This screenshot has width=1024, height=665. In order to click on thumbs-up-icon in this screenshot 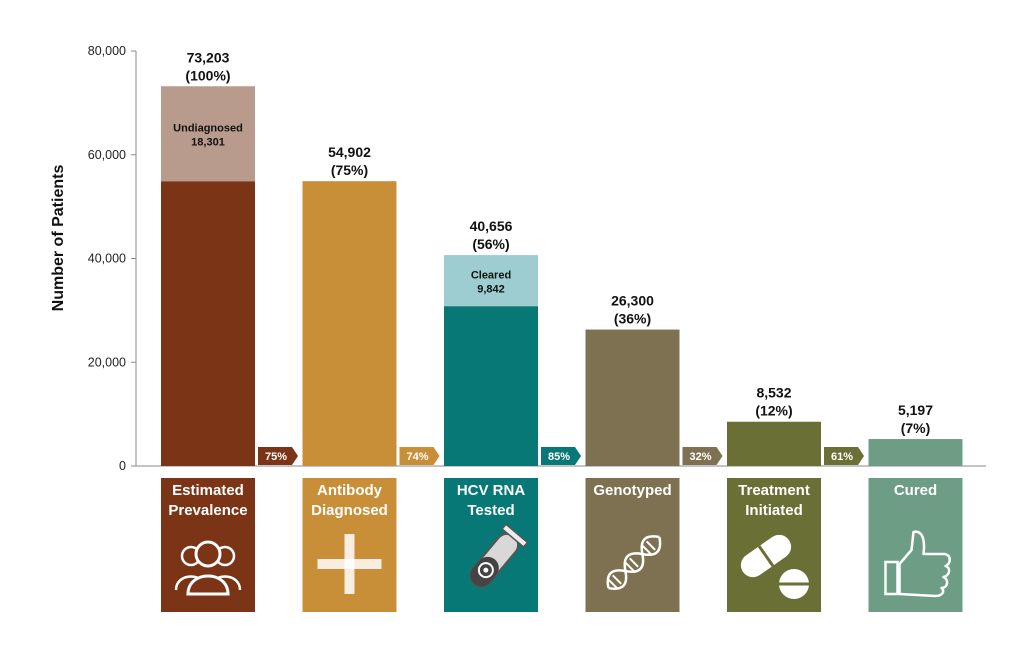, I will do `click(917, 564)`.